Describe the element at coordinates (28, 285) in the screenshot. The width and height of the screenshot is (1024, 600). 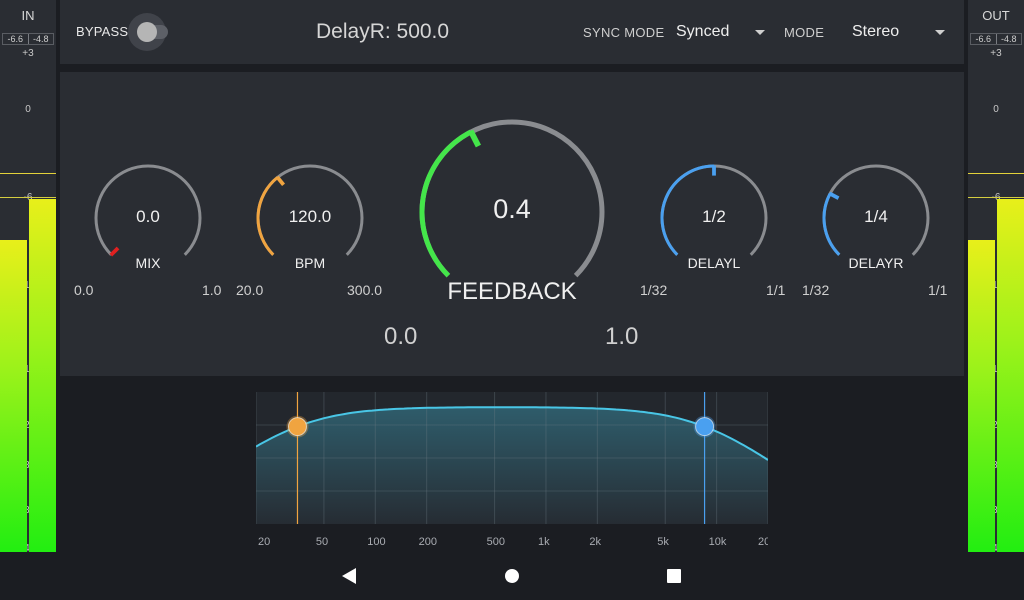
I see `in-meter-scale-tick: -12` at that location.